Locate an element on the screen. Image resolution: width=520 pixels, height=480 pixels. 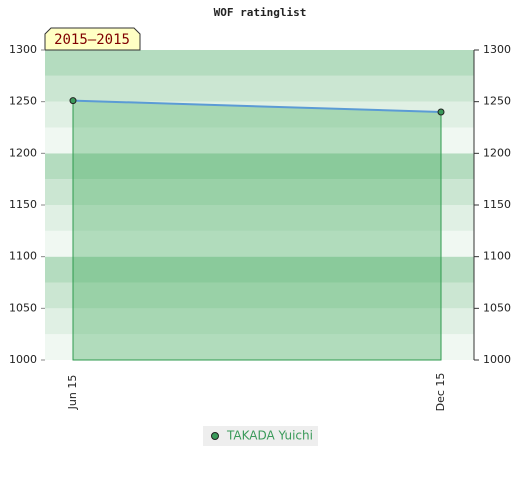
y-tick-label: 1200 is located at coordinates (23, 152).